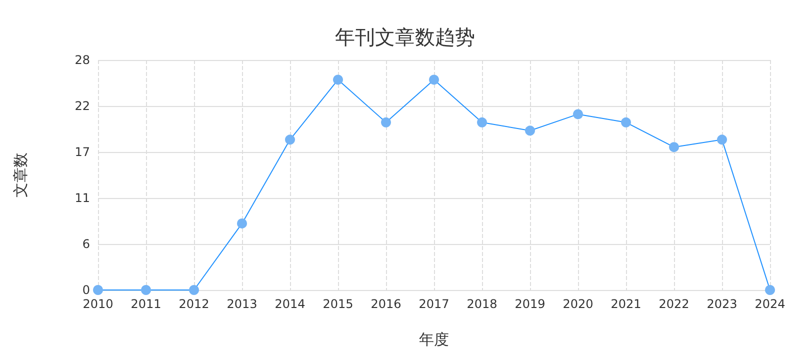  Describe the element at coordinates (722, 304) in the screenshot. I see `x-tick-label: 2023` at that location.